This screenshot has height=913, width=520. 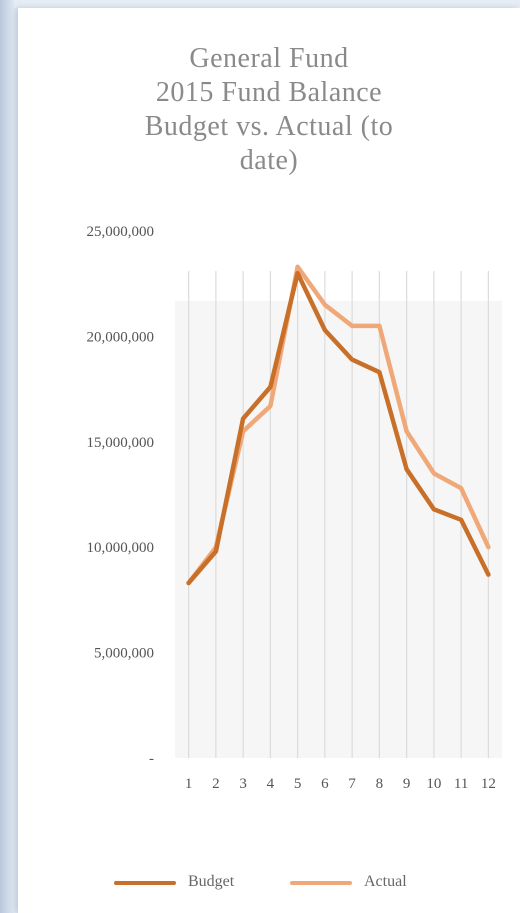 What do you see at coordinates (352, 784) in the screenshot?
I see `x-tick-label-7: 7` at bounding box center [352, 784].